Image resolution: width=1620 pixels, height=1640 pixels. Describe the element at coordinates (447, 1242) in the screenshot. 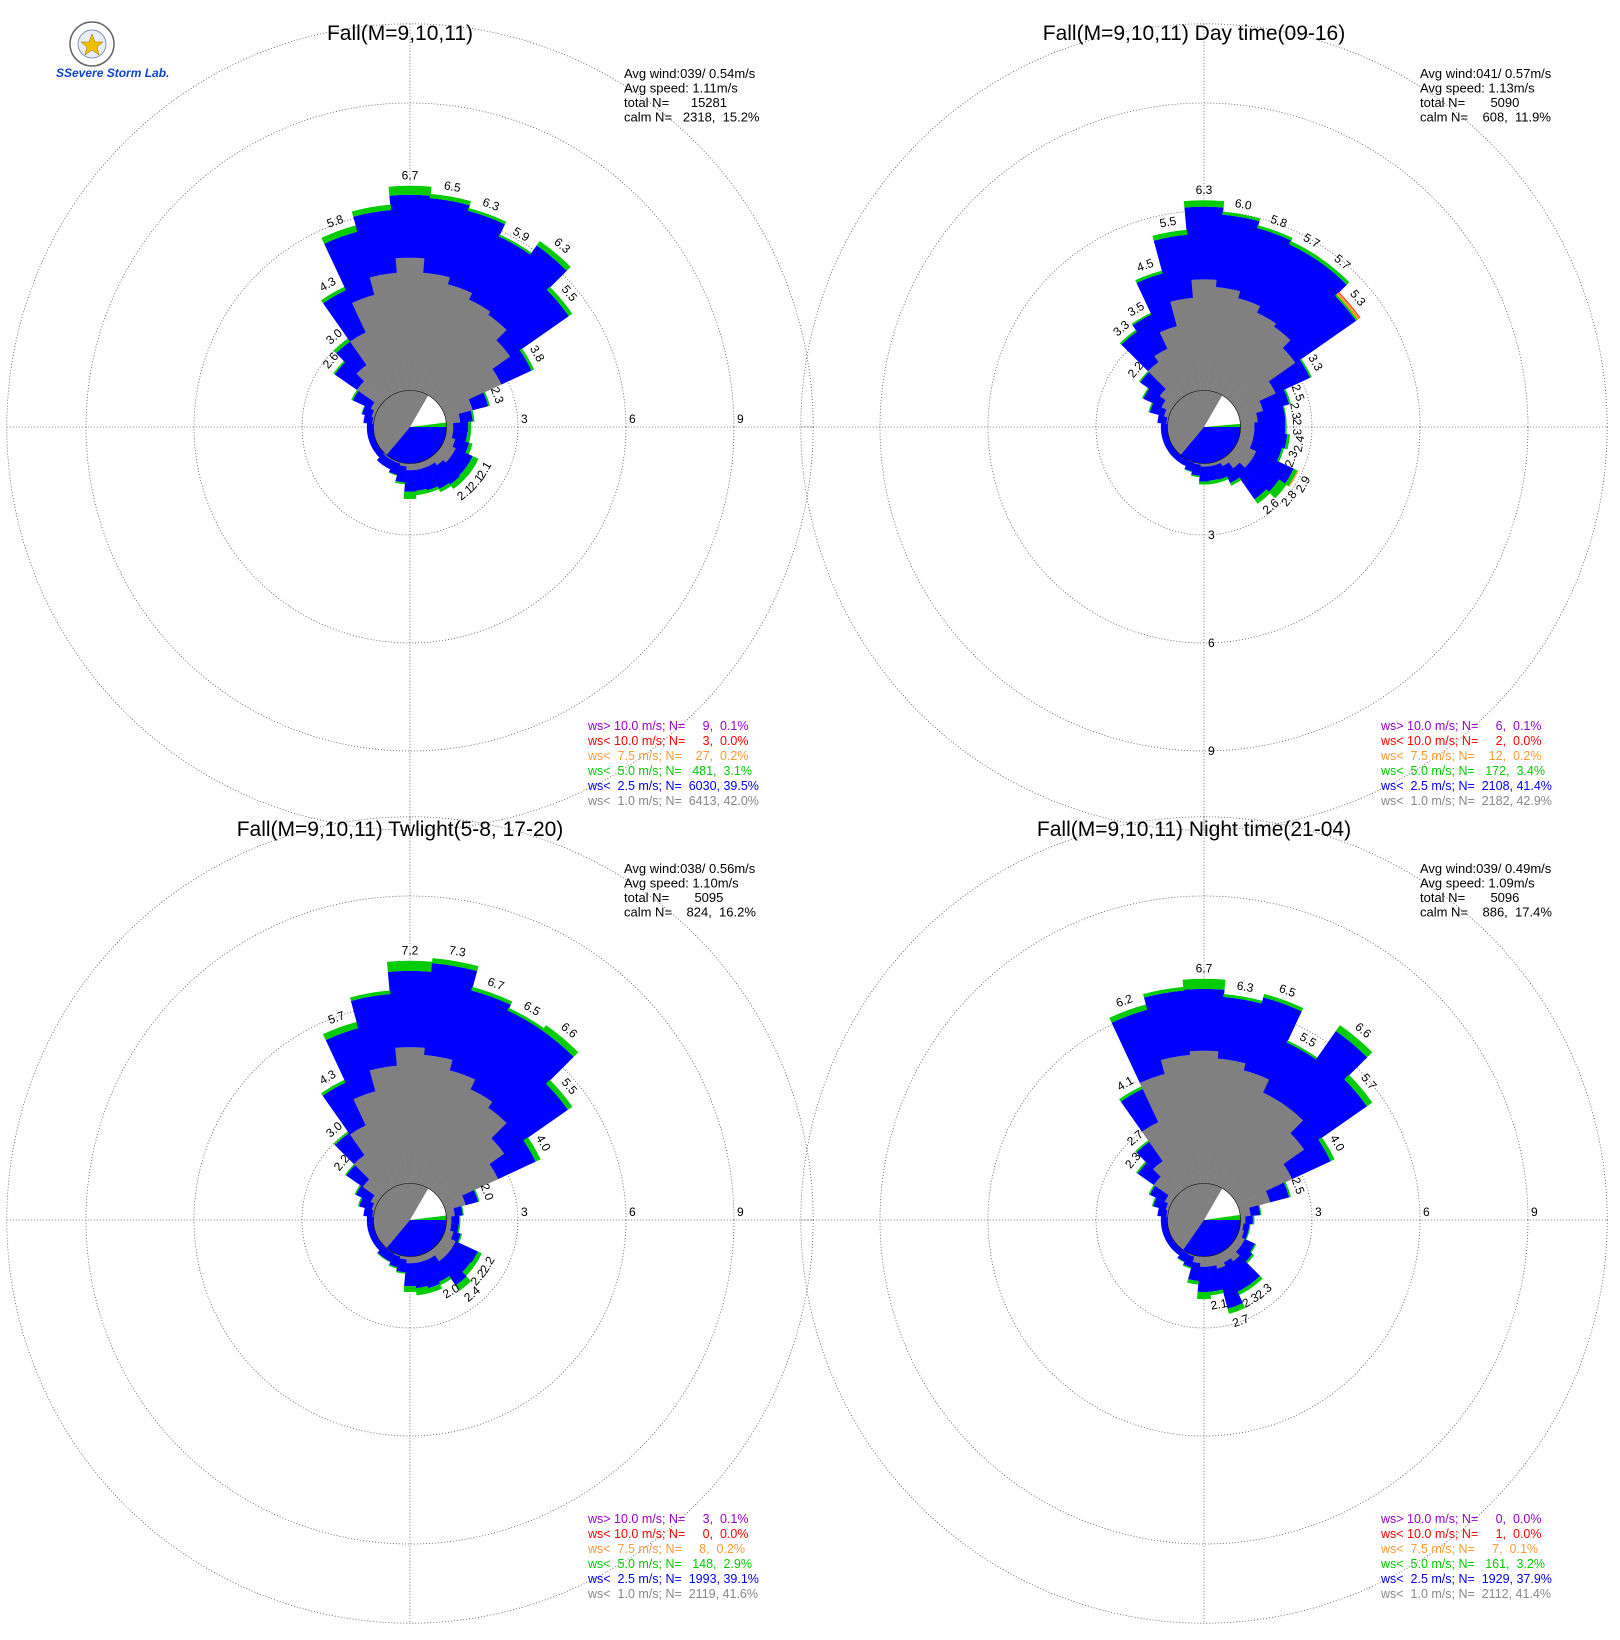

I see `bar-120-gray` at that location.